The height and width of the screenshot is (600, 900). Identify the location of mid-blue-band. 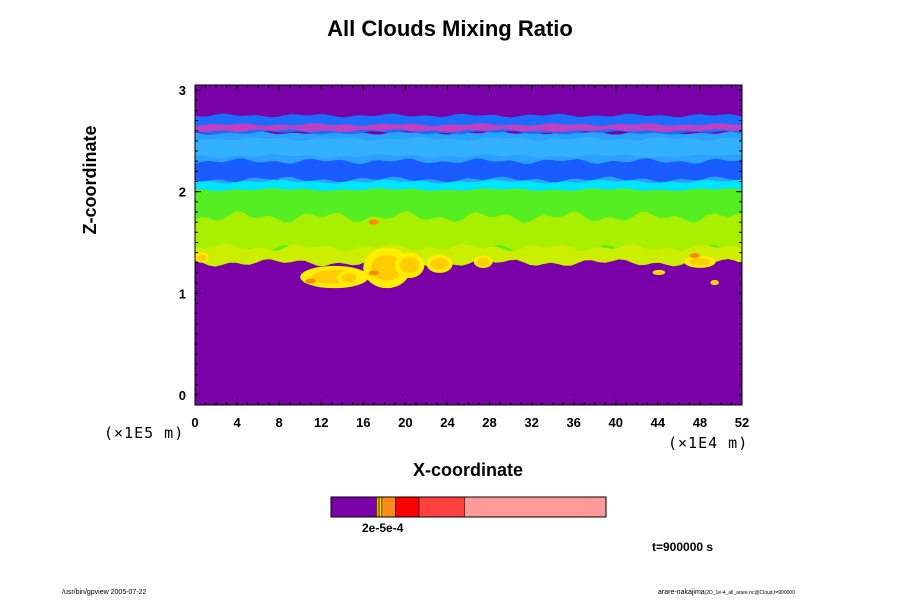
(468, 147).